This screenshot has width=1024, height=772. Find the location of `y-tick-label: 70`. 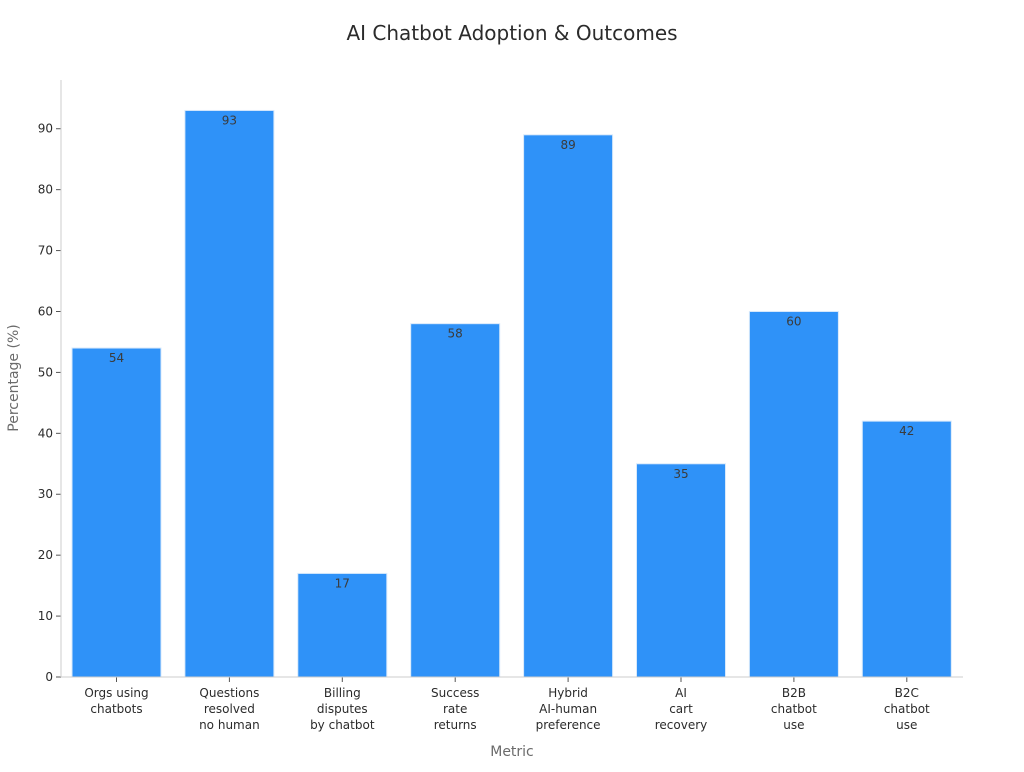

y-tick-label: 70 is located at coordinates (45, 251).